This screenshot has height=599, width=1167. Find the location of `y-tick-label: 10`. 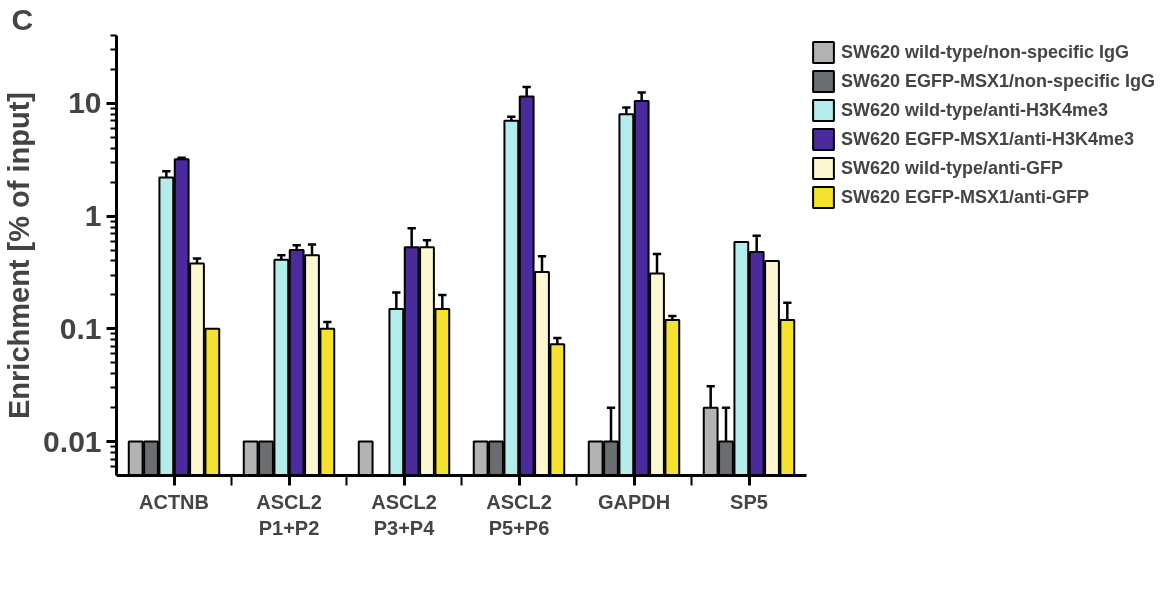

y-tick-label: 10 is located at coordinates (85, 103).